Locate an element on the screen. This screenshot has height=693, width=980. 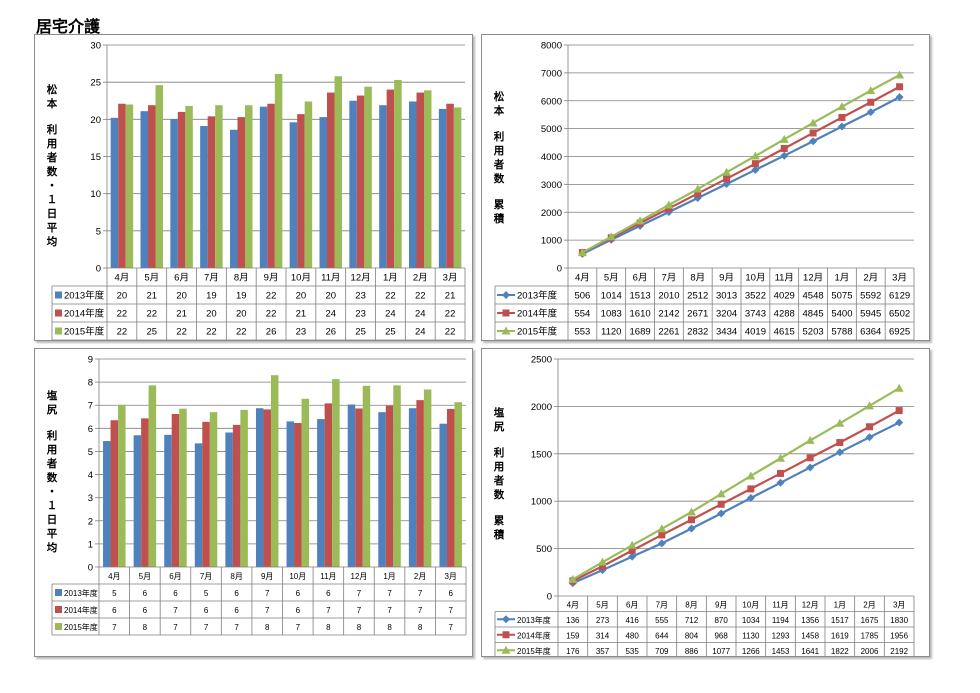
bar-2013年度-6月 is located at coordinates (168, 500).